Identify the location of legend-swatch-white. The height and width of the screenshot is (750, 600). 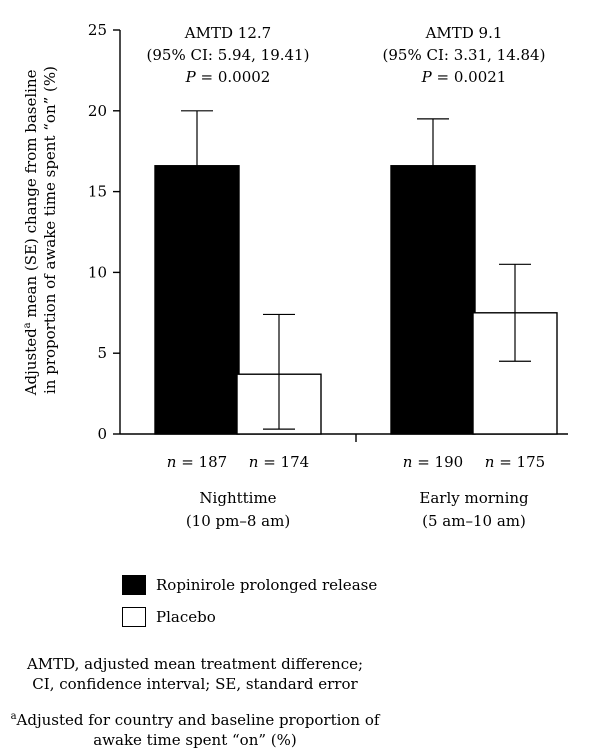
(134, 617).